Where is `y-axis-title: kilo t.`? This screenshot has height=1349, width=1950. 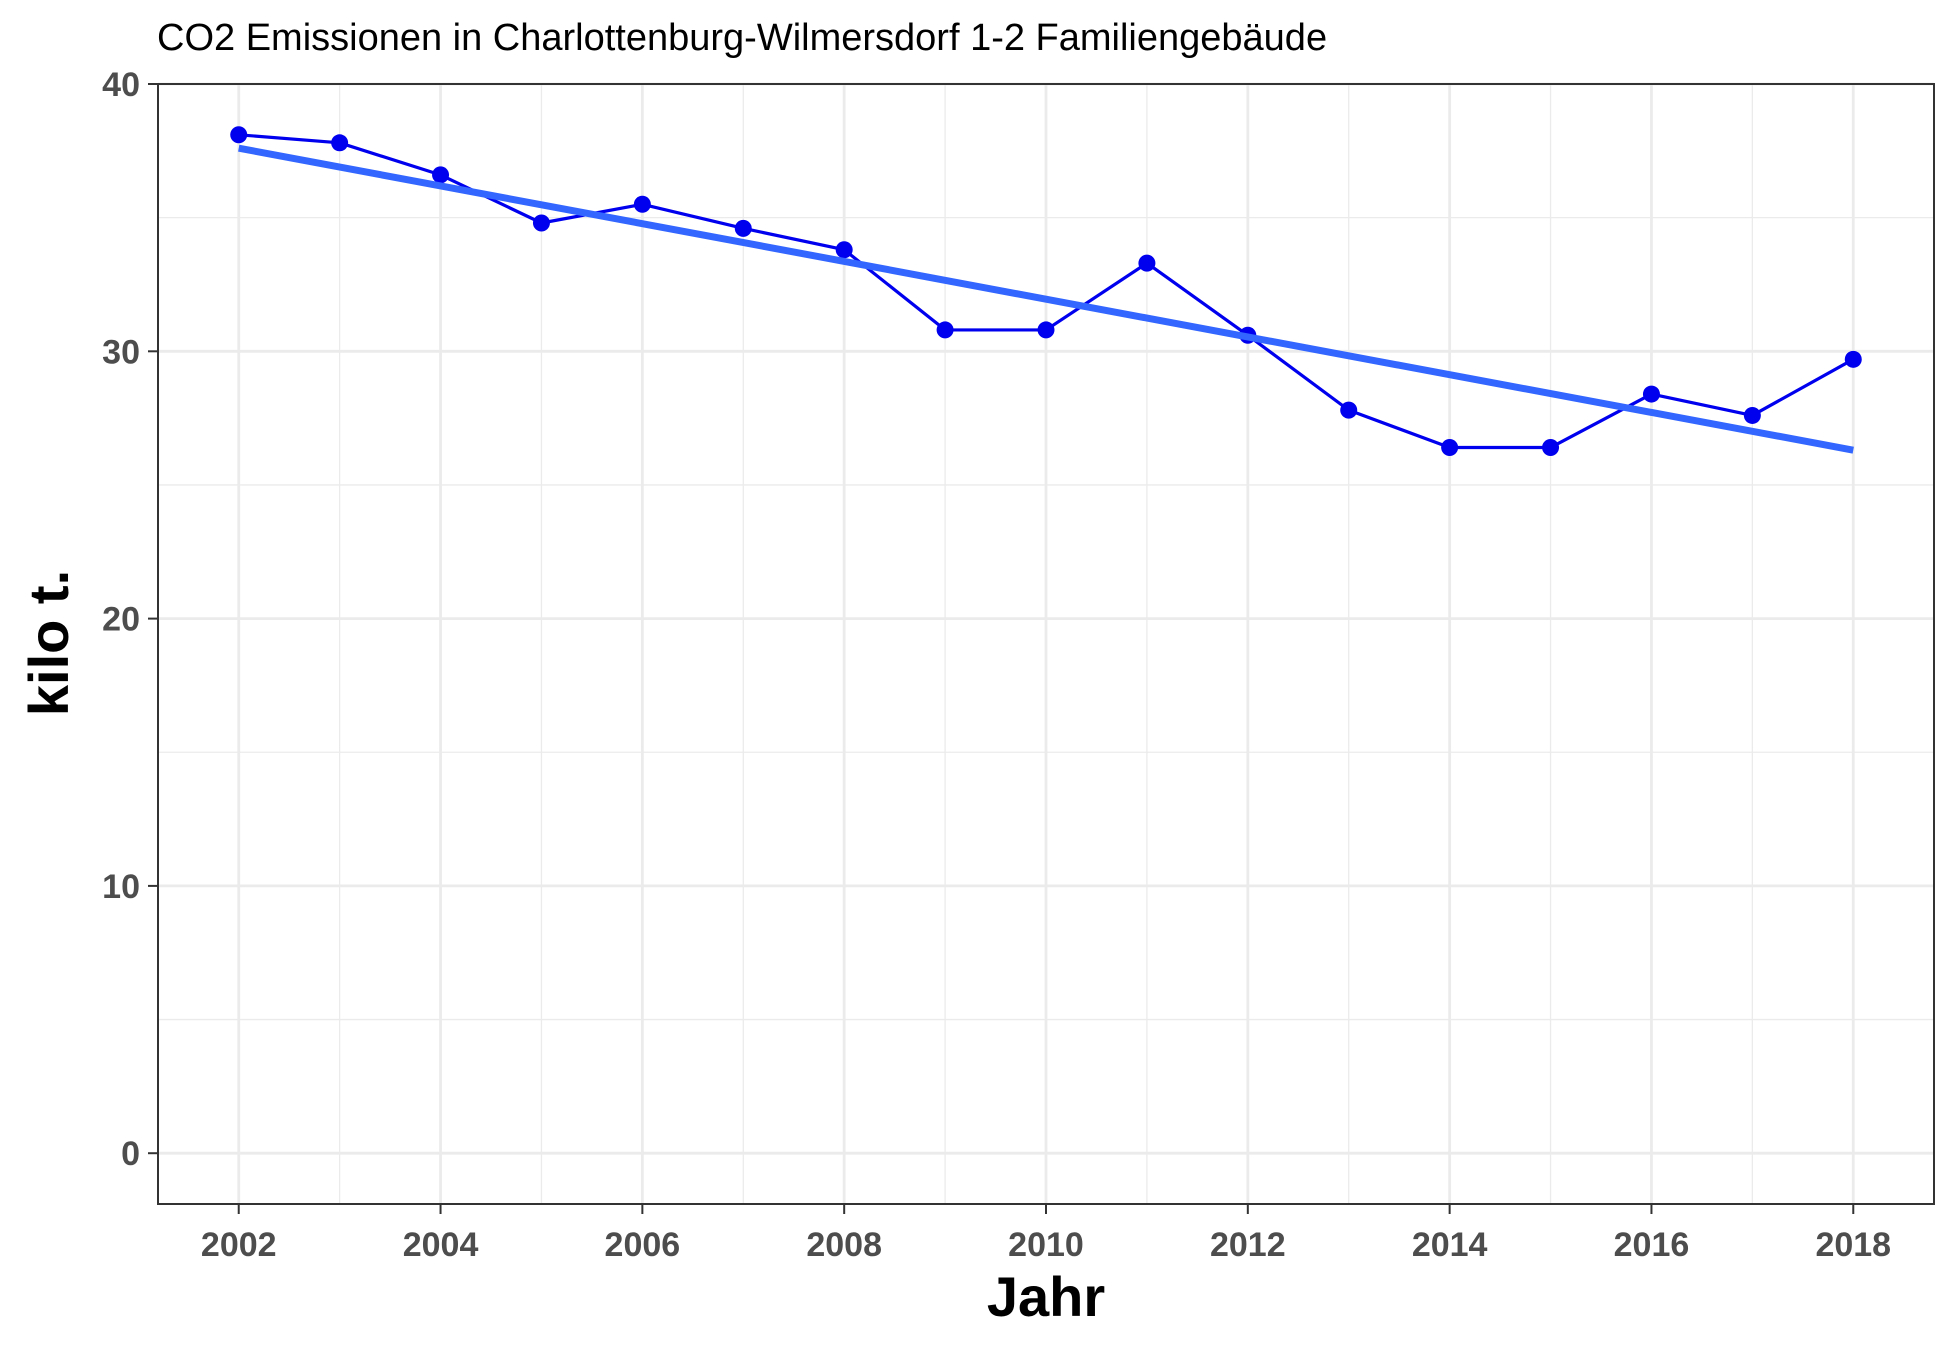
y-axis-title: kilo t. is located at coordinates (48, 643).